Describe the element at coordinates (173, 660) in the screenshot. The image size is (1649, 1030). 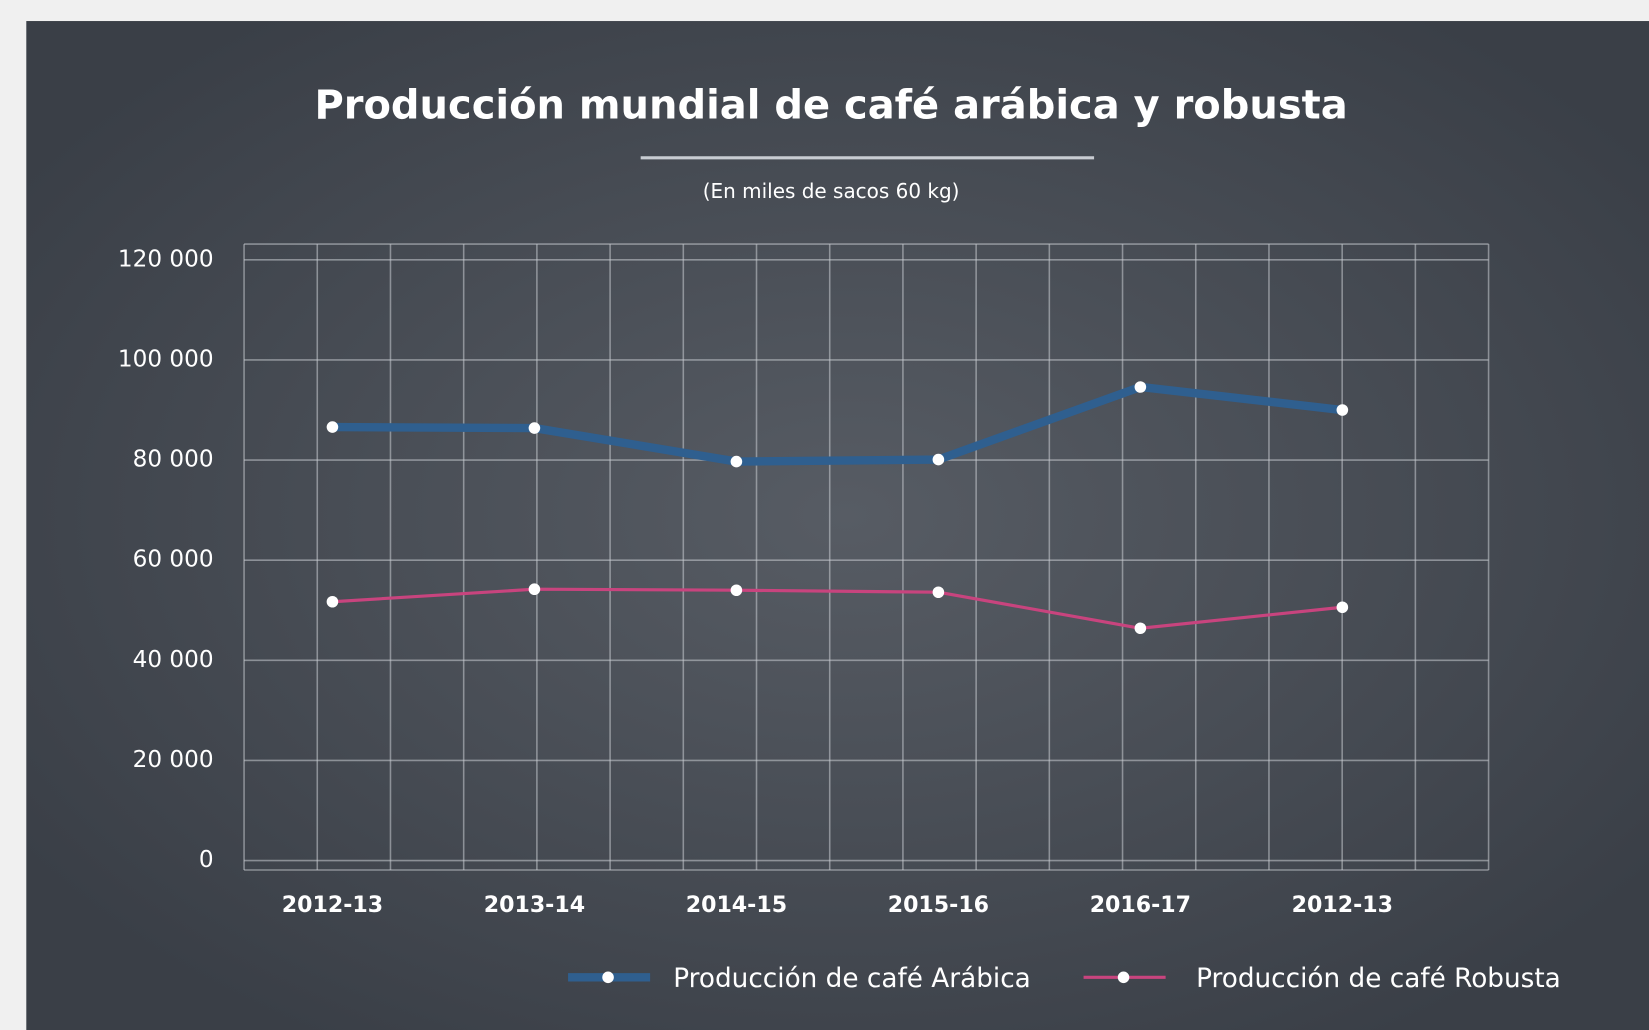
I see `y-tick-label: 40 000` at that location.